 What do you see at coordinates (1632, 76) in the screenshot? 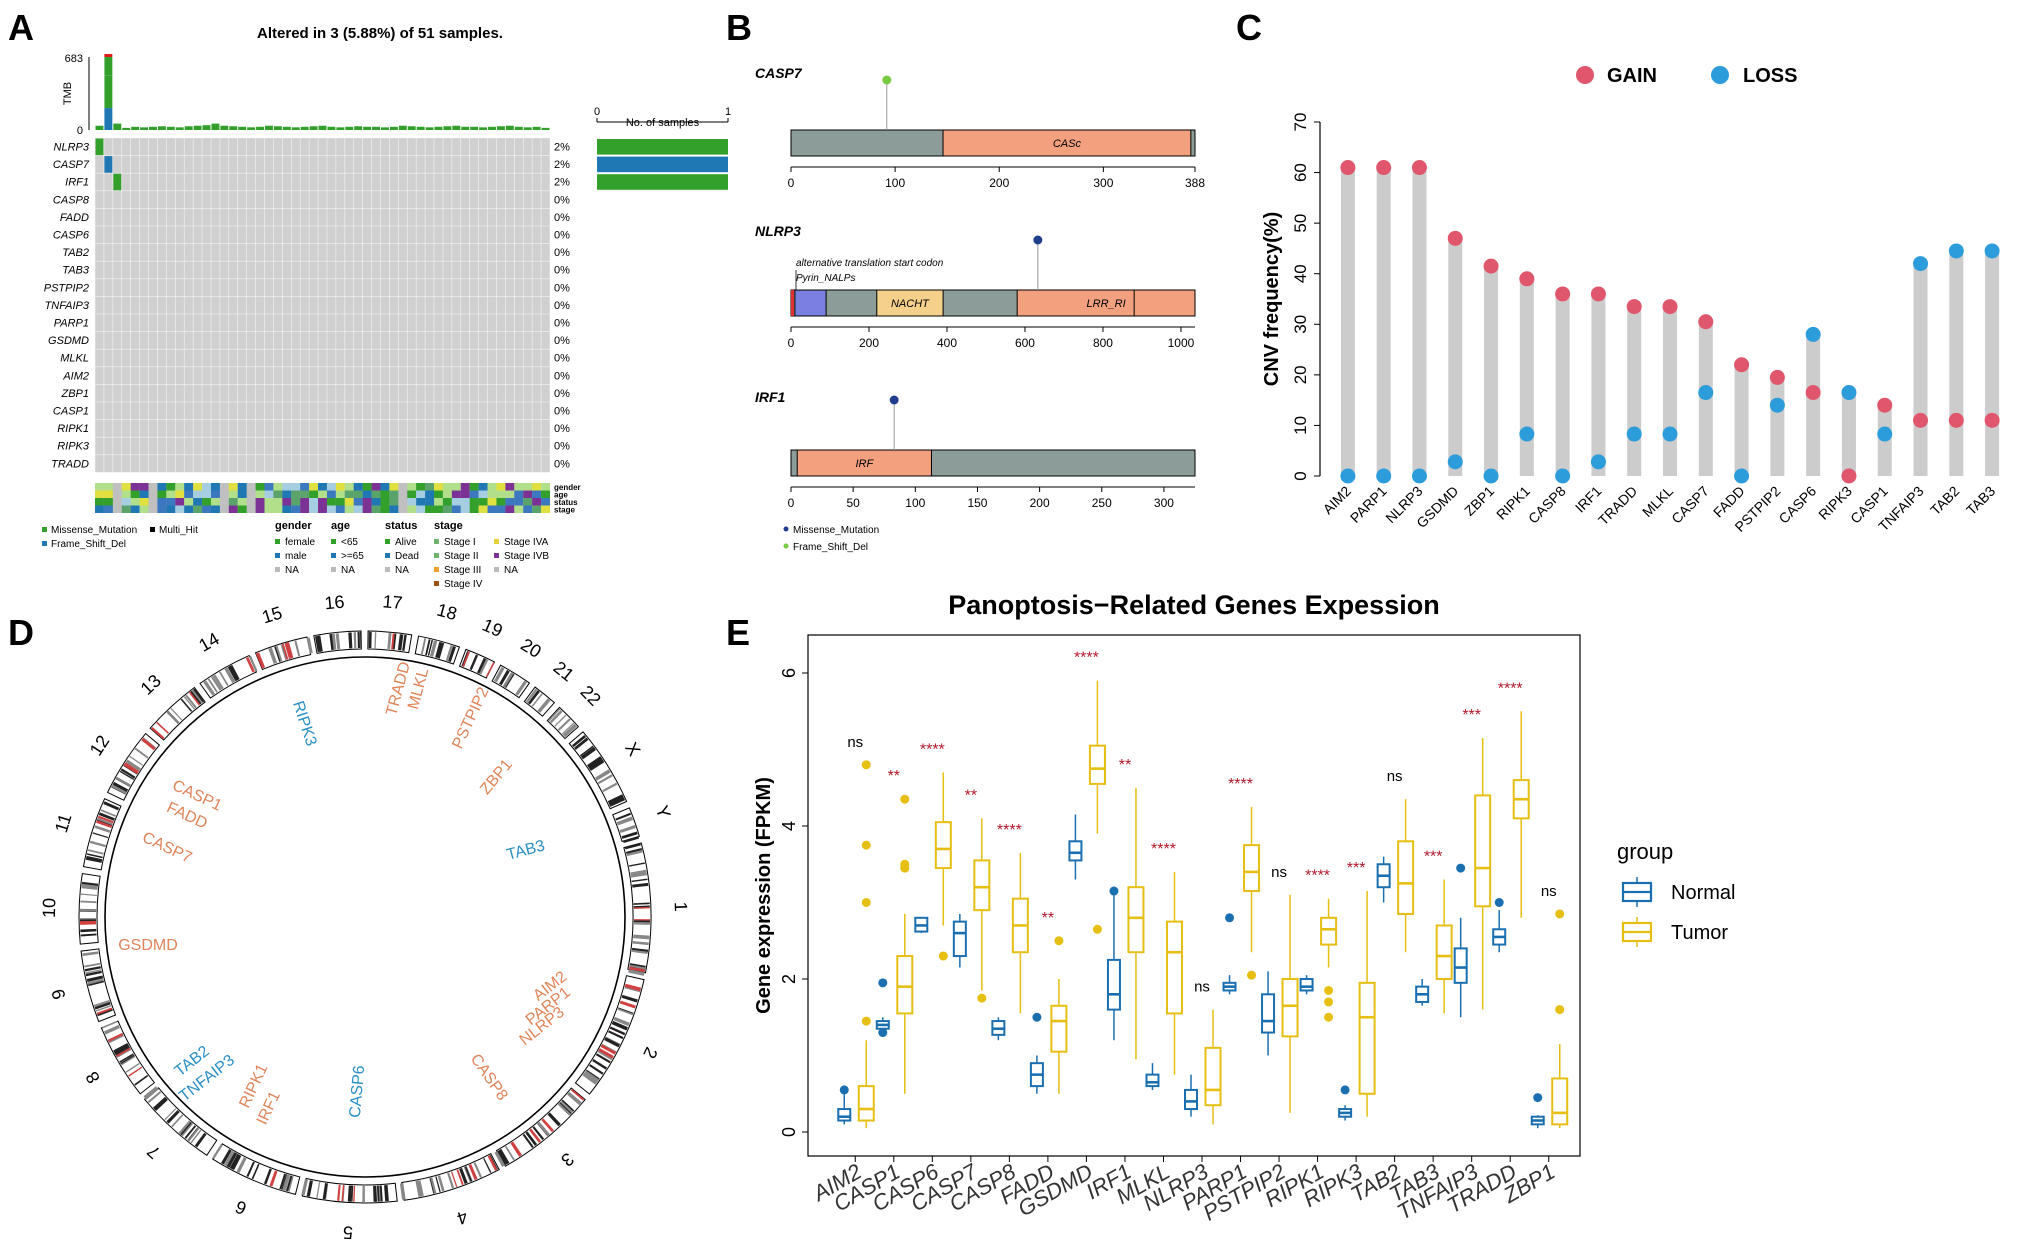
I see `legend-label-gain: GAIN` at bounding box center [1632, 76].